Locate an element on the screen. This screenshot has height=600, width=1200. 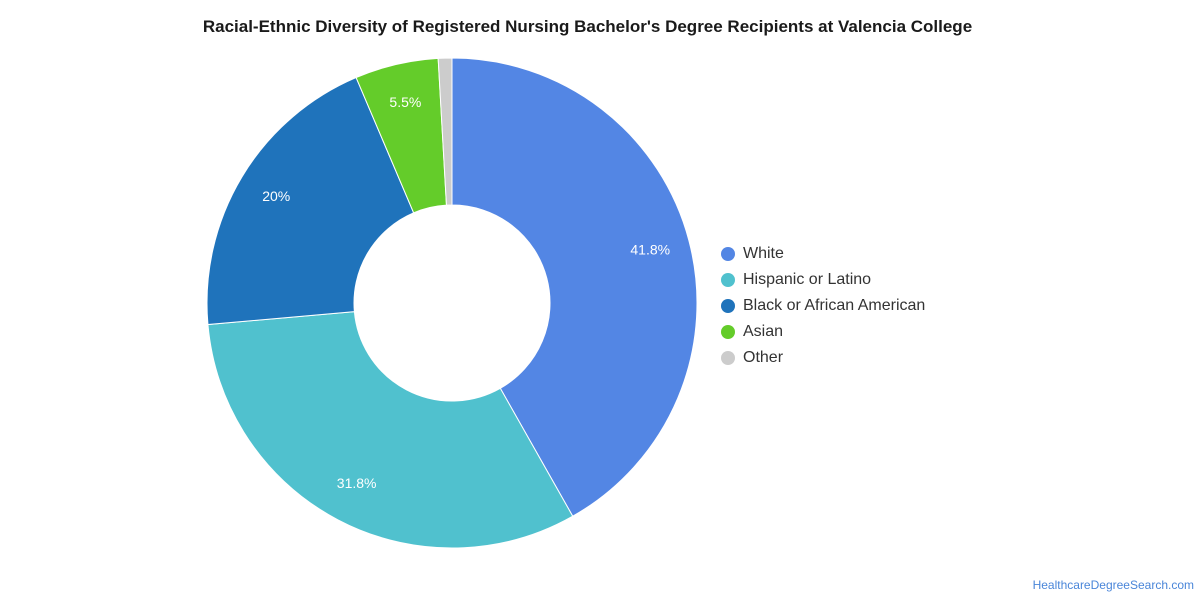
slice-other is located at coordinates (445, 131).